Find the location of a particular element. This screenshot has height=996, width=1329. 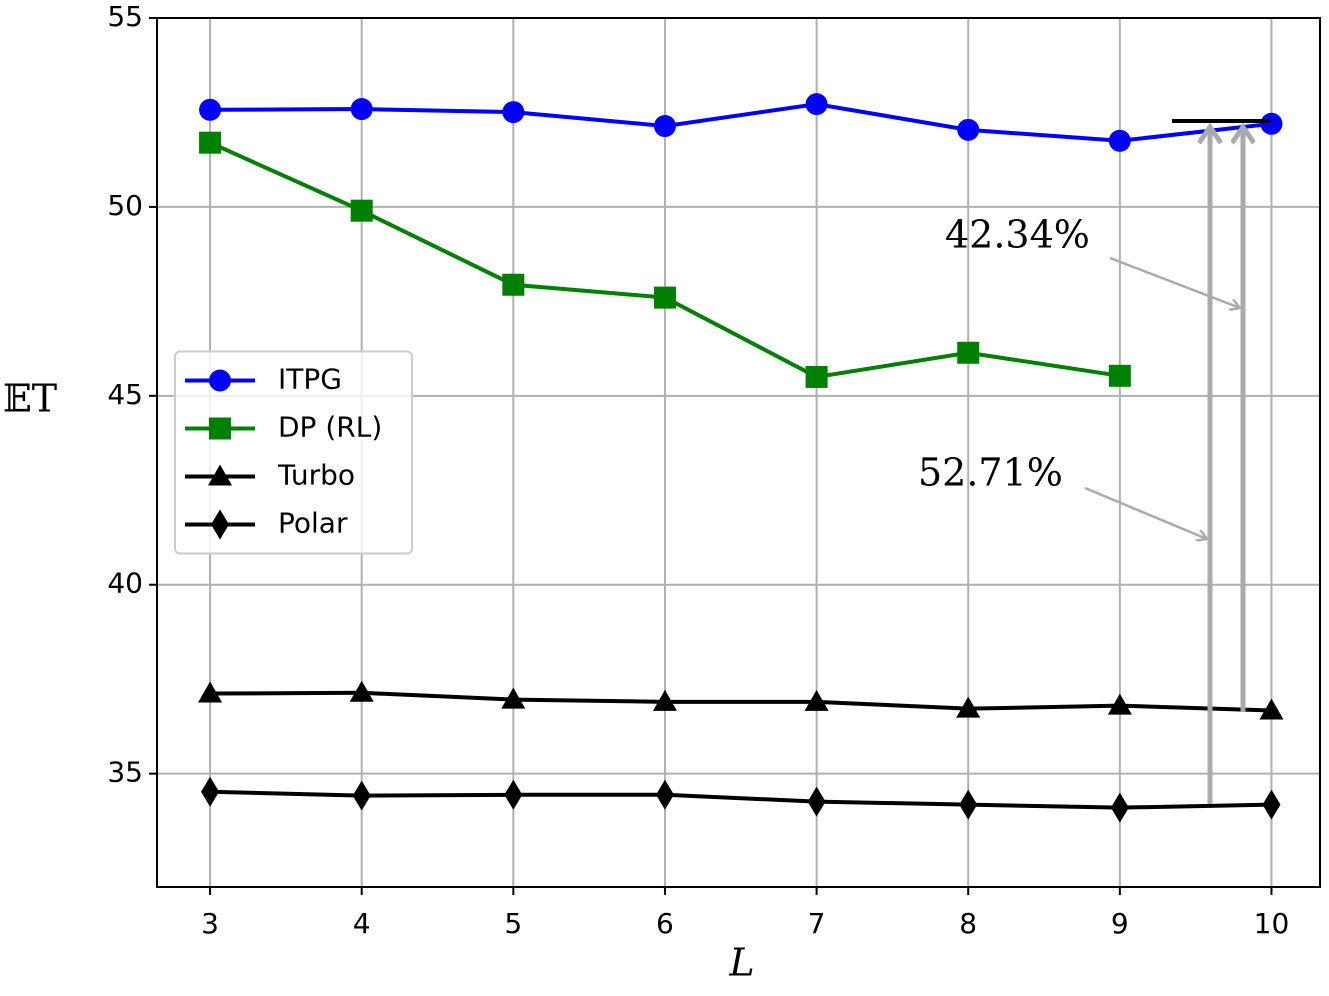

x-tick-label: 10 is located at coordinates (1272, 923).